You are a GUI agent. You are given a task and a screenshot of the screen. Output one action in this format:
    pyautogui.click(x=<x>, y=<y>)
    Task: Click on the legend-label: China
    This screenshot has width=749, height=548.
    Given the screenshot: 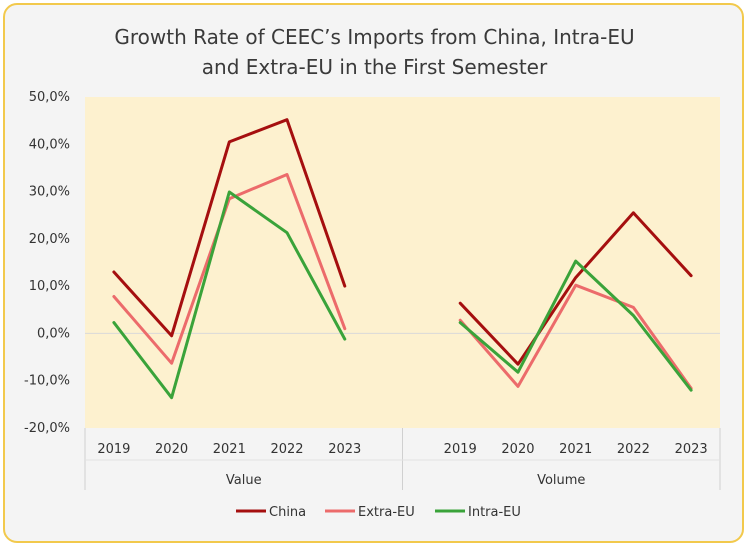 What is the action you would take?
    pyautogui.click(x=287, y=512)
    